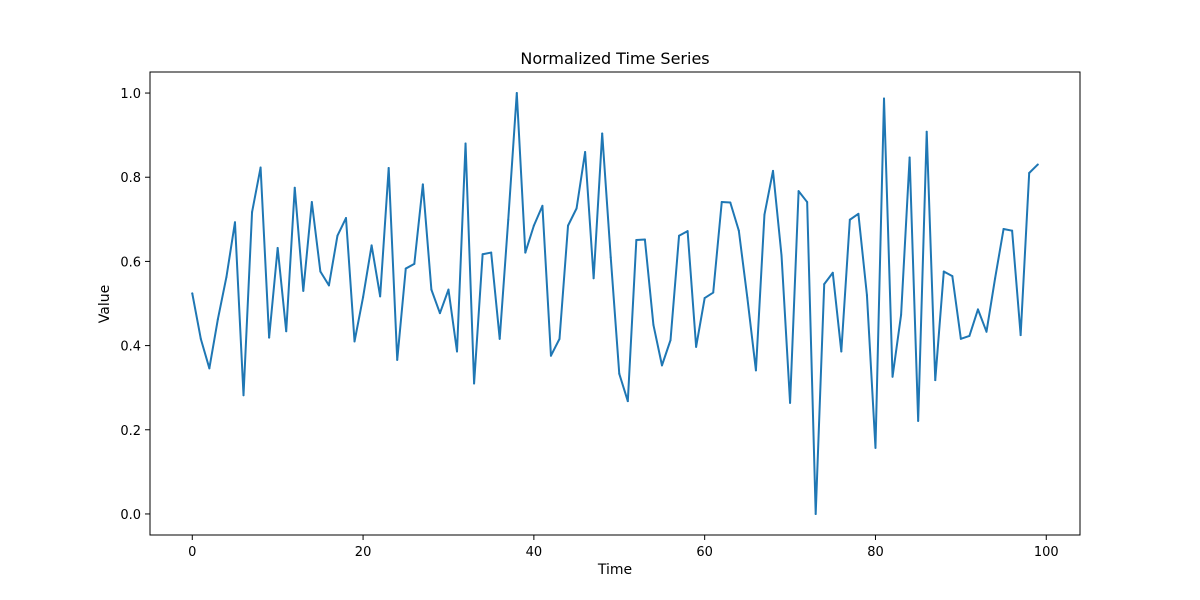  What do you see at coordinates (130, 431) in the screenshot?
I see `y-tick-label: 0.2` at bounding box center [130, 431].